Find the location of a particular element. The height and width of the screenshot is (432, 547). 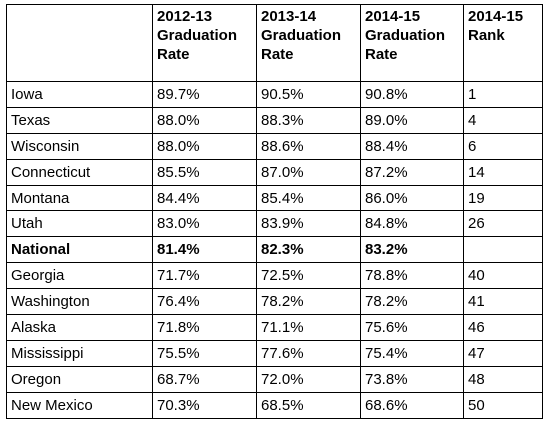

rank-cell: 19 is located at coordinates (503, 198).